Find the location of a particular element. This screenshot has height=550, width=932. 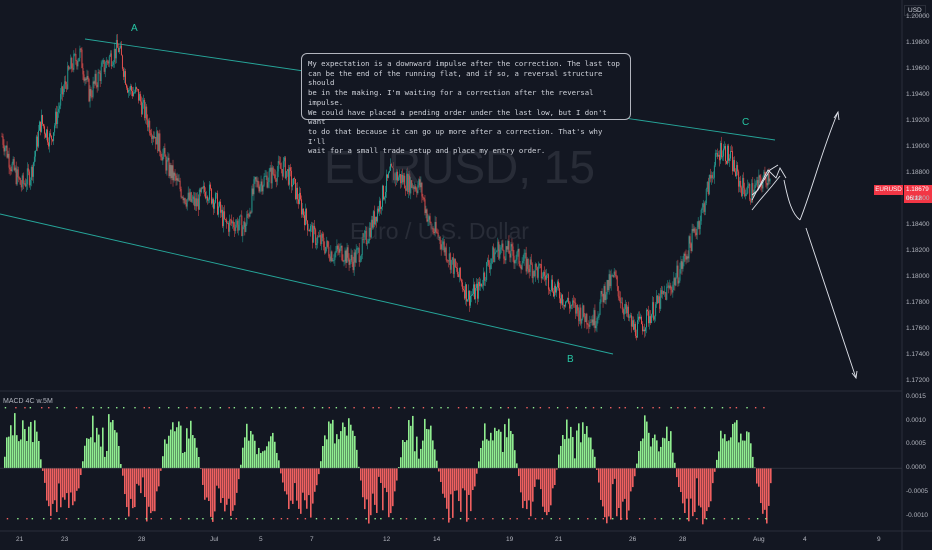

currency-label: USD is located at coordinates (915, 10).